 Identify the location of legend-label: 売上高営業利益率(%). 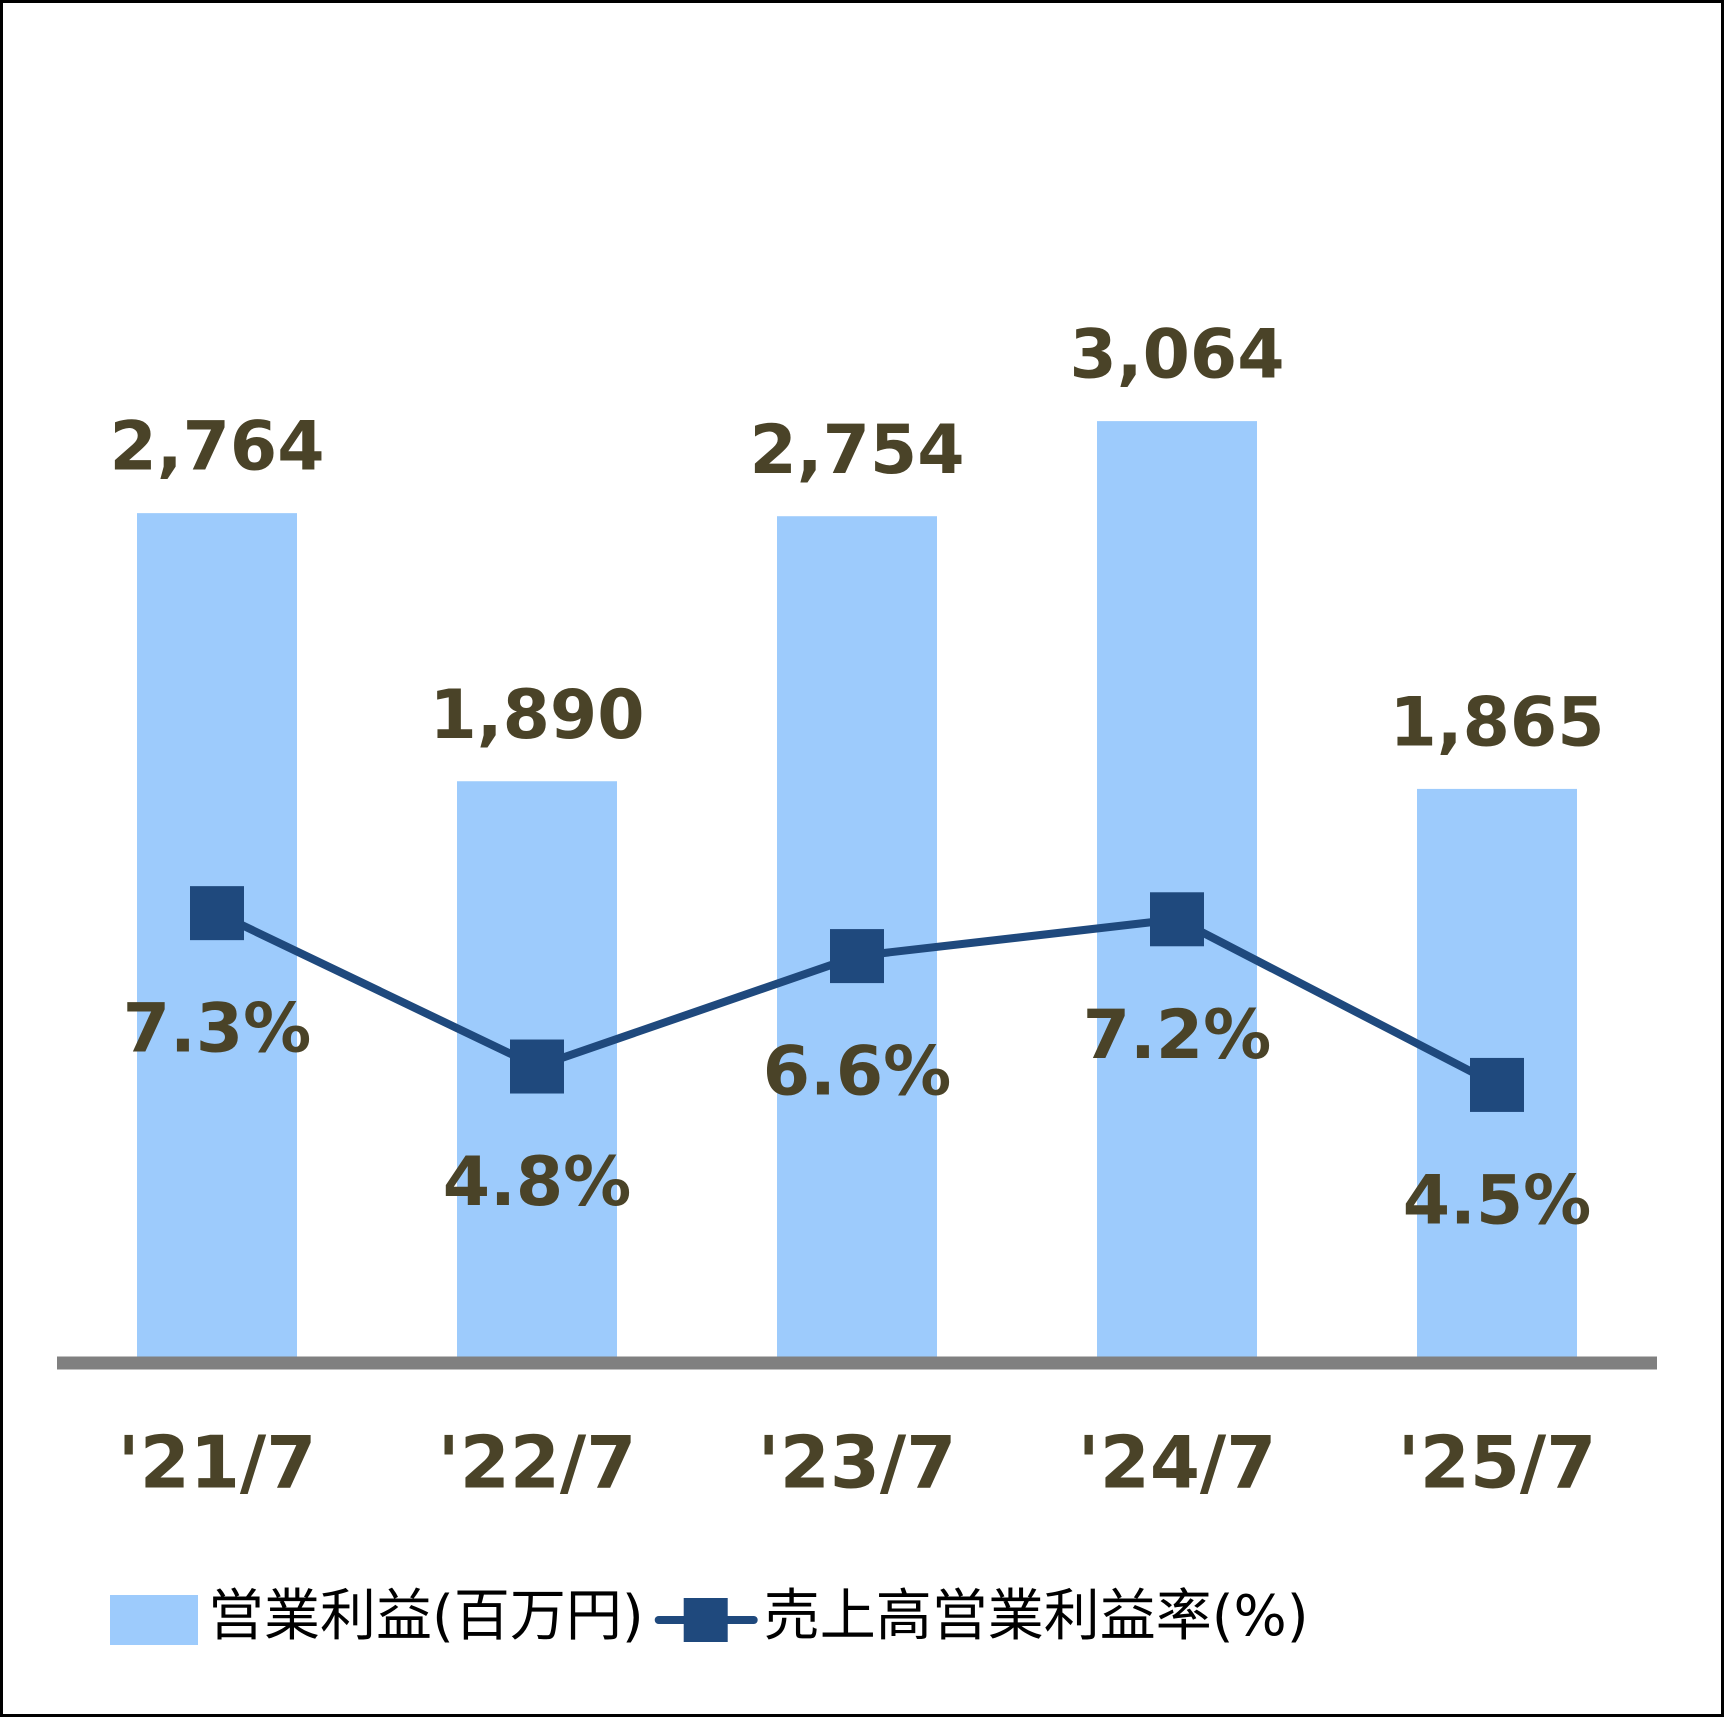
(1036, 1616).